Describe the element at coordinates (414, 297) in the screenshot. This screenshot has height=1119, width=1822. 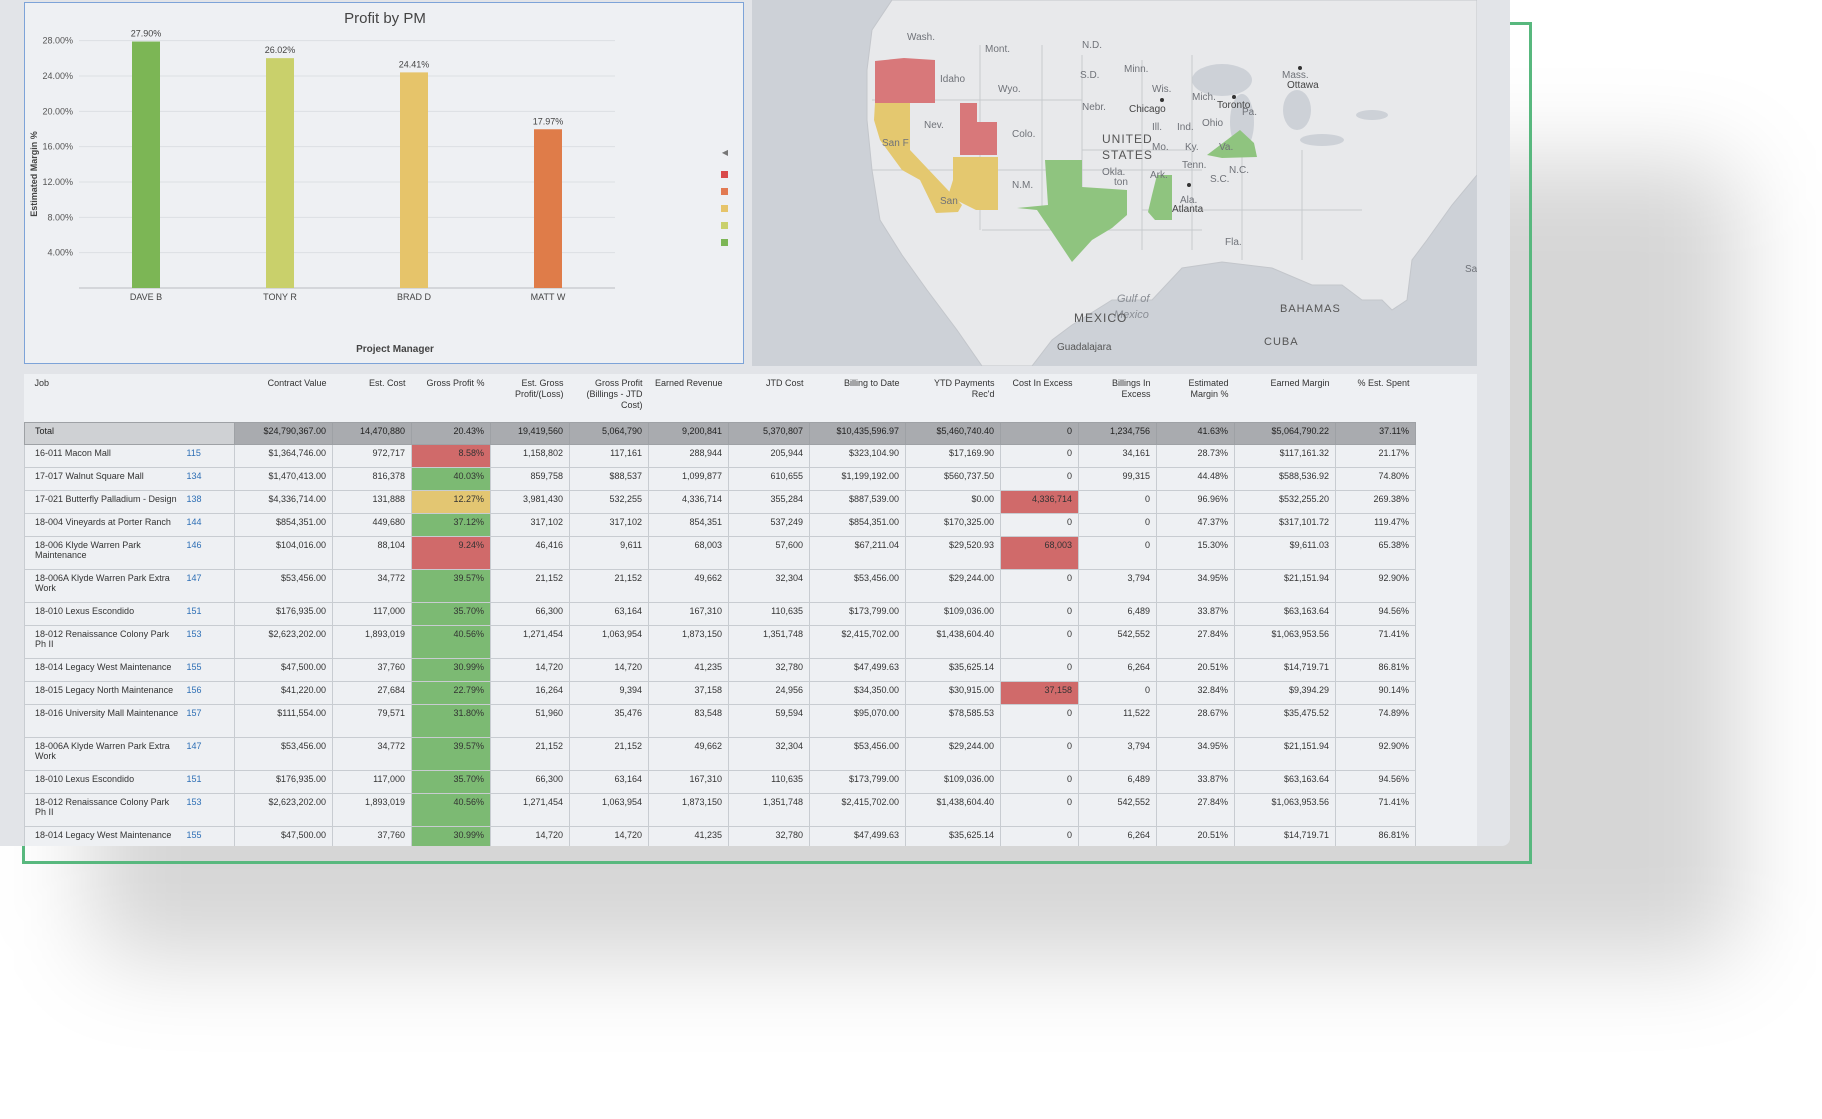
I see `x-tick-label: BRAD D` at that location.